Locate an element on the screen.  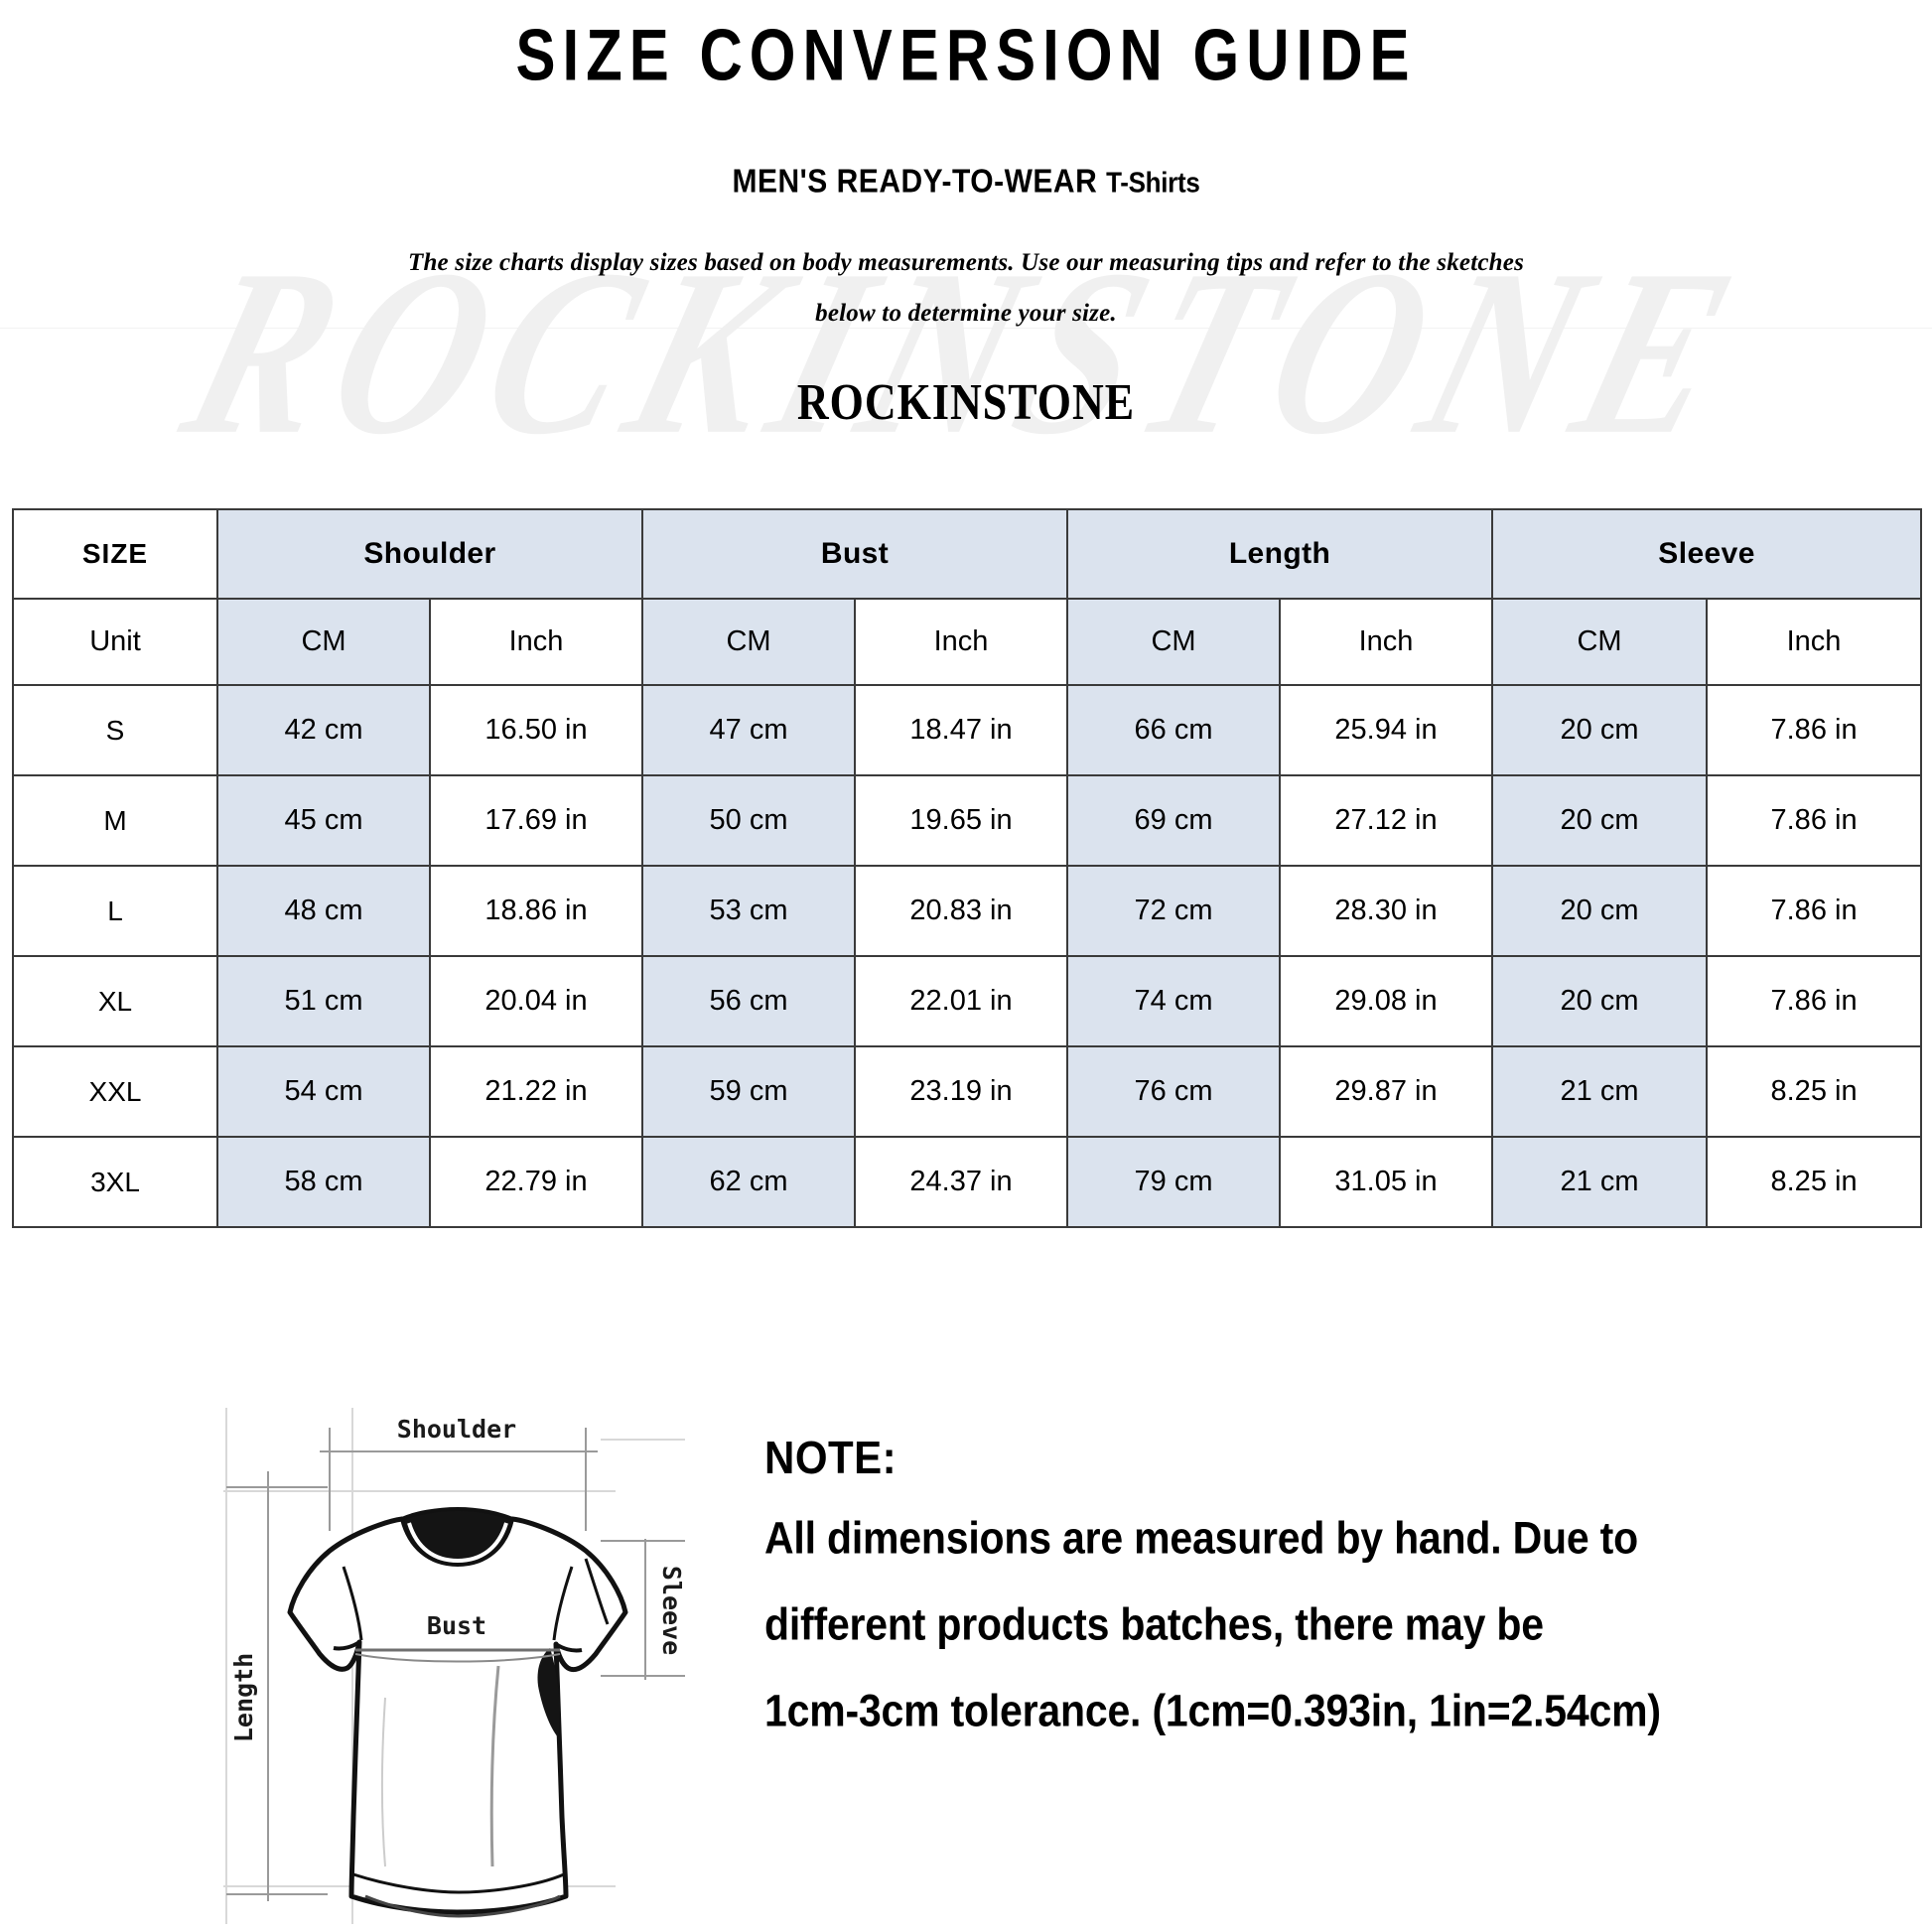
subtitle-category: MEN'S READY-TO-WEAR is located at coordinates (915, 182).